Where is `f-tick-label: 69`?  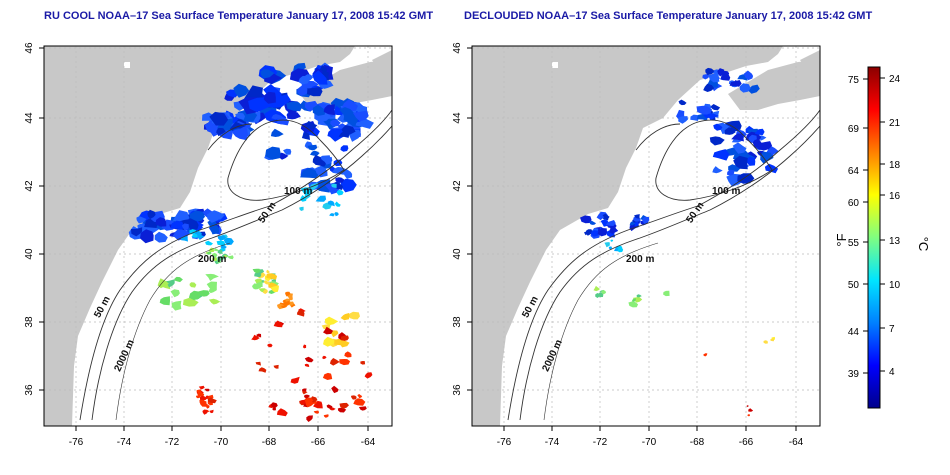
f-tick-label: 69 is located at coordinates (854, 129).